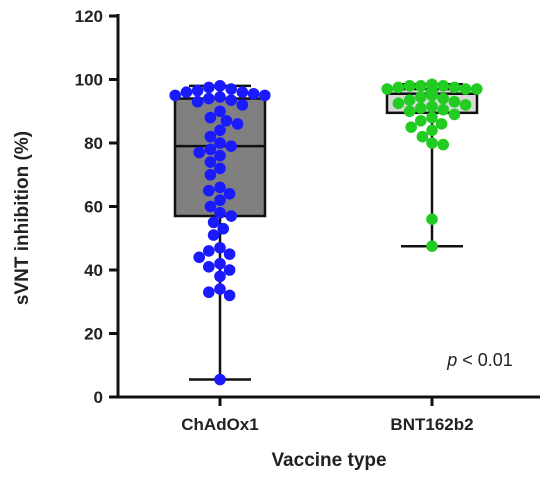 The width and height of the screenshot is (550, 478). I want to click on p-value-symbol: p, so click(451, 360).